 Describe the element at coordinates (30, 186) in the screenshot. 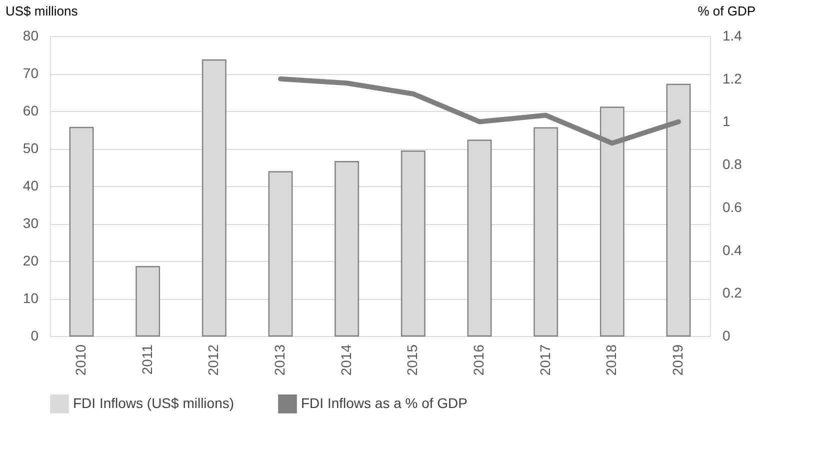

I see `y-tick-label: 40` at that location.